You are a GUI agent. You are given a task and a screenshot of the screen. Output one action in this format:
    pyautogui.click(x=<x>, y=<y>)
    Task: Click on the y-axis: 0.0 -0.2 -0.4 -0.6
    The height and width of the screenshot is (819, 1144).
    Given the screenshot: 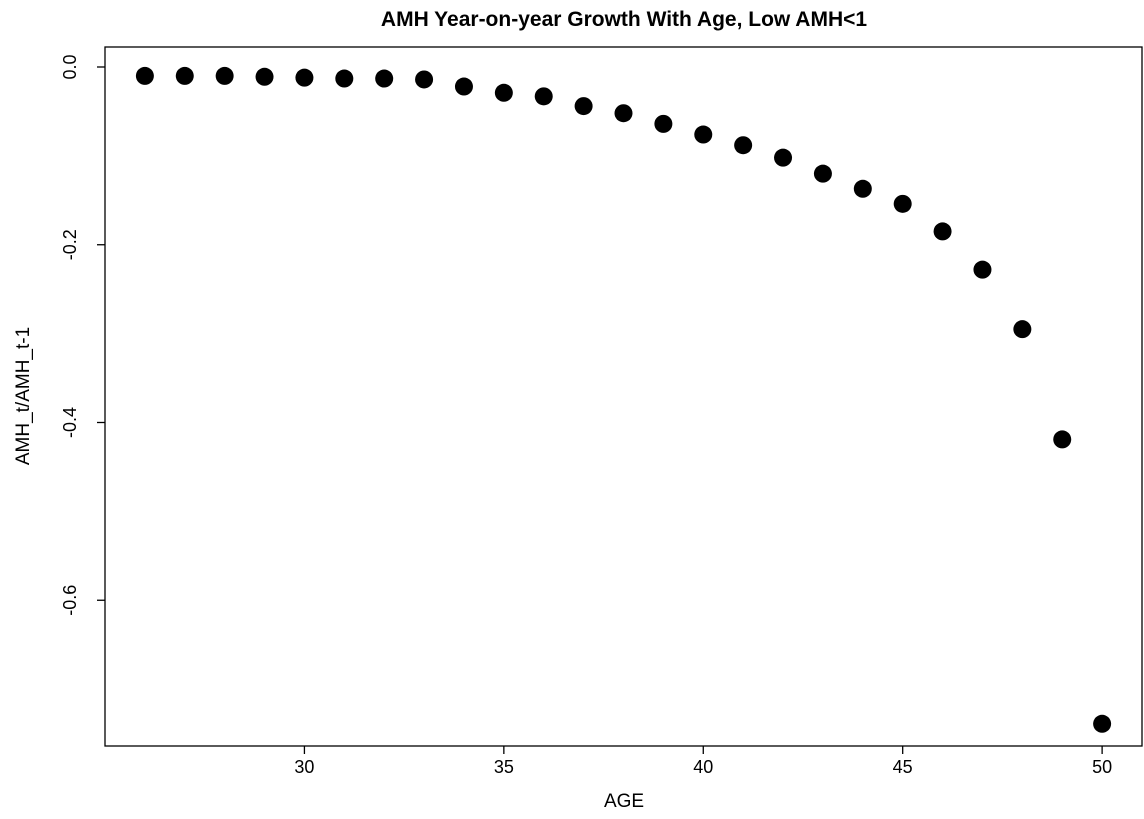 What is the action you would take?
    pyautogui.click(x=82, y=335)
    